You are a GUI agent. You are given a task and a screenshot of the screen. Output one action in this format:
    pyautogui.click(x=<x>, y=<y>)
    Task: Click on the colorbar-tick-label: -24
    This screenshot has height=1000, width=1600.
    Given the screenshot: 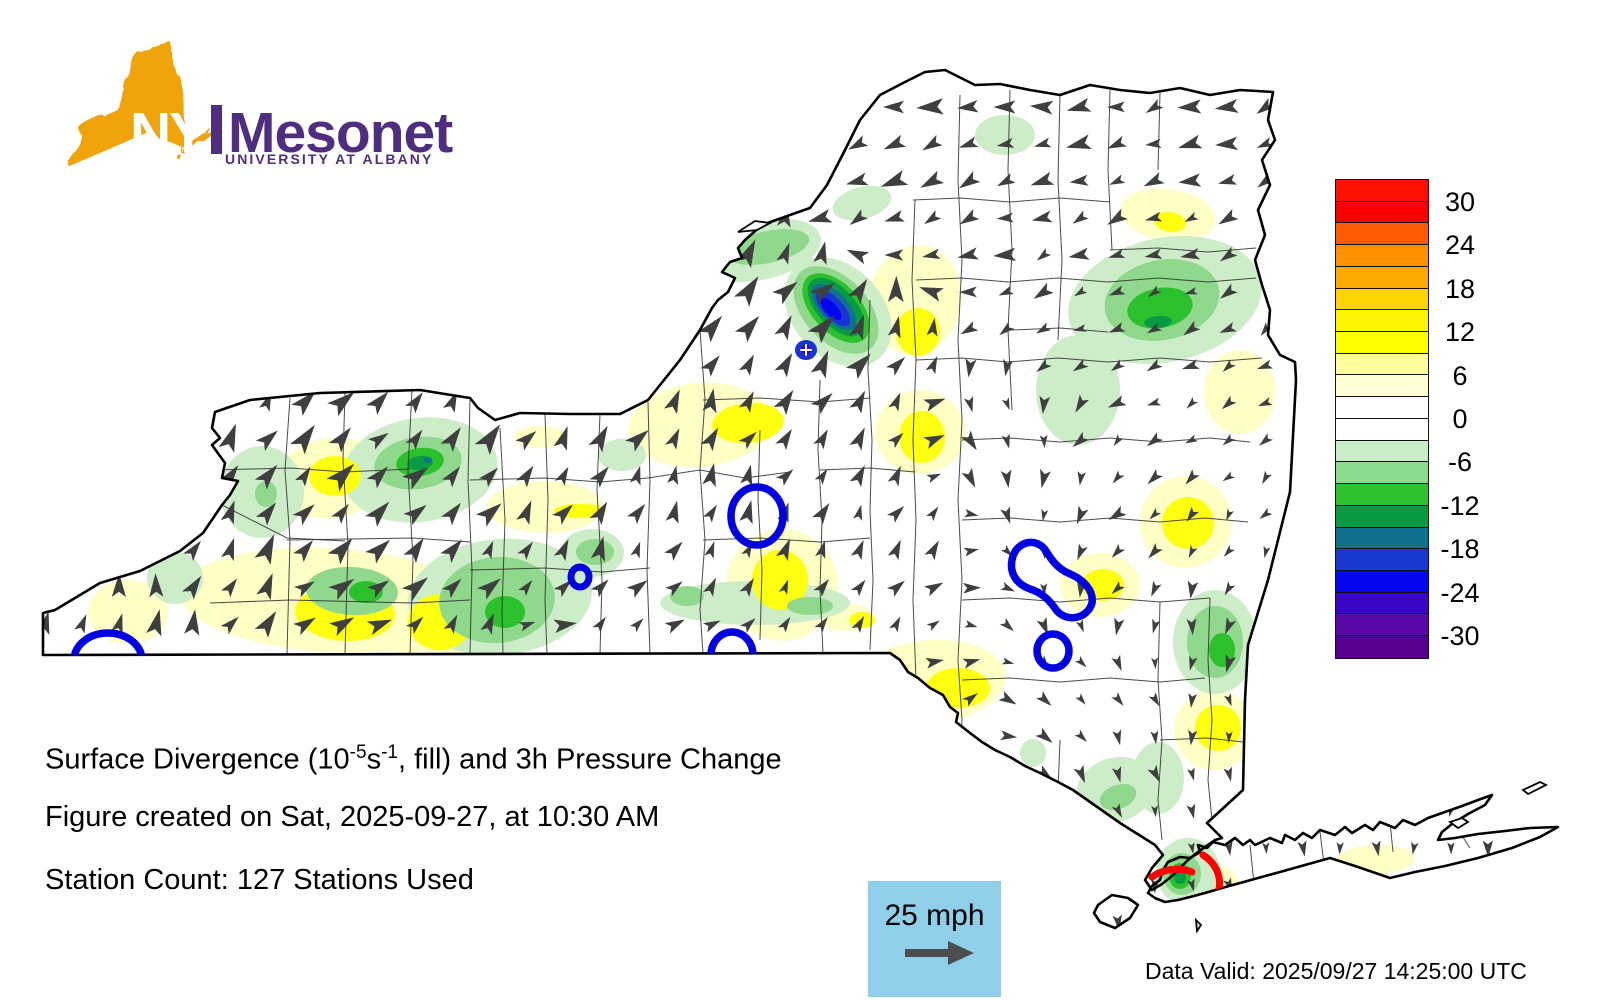 What is the action you would take?
    pyautogui.click(x=1460, y=592)
    